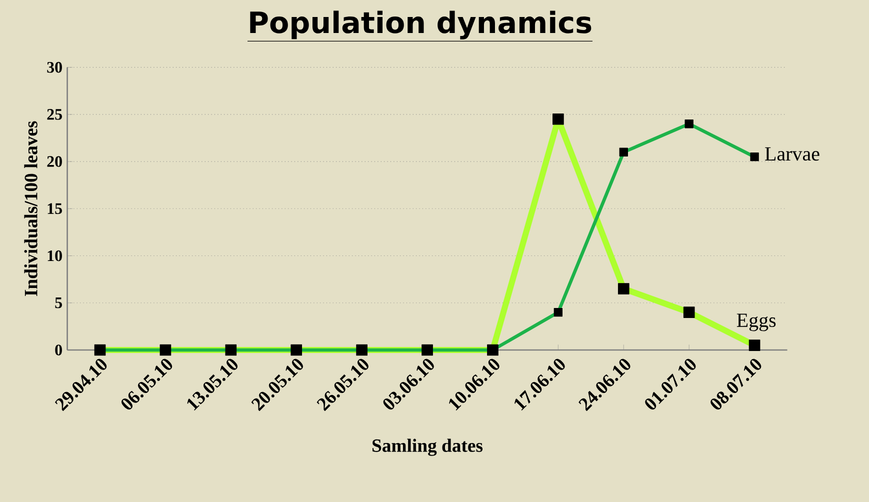 Image resolution: width=869 pixels, height=502 pixels. I want to click on series-label: Eggs, so click(756, 323).